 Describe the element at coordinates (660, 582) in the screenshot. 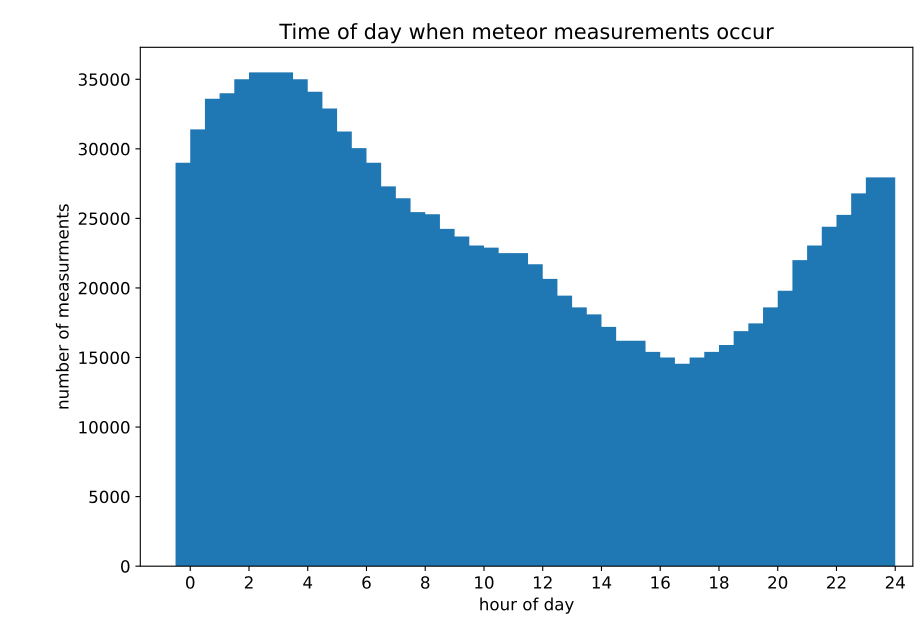

I see `x-tick-label: 16` at that location.